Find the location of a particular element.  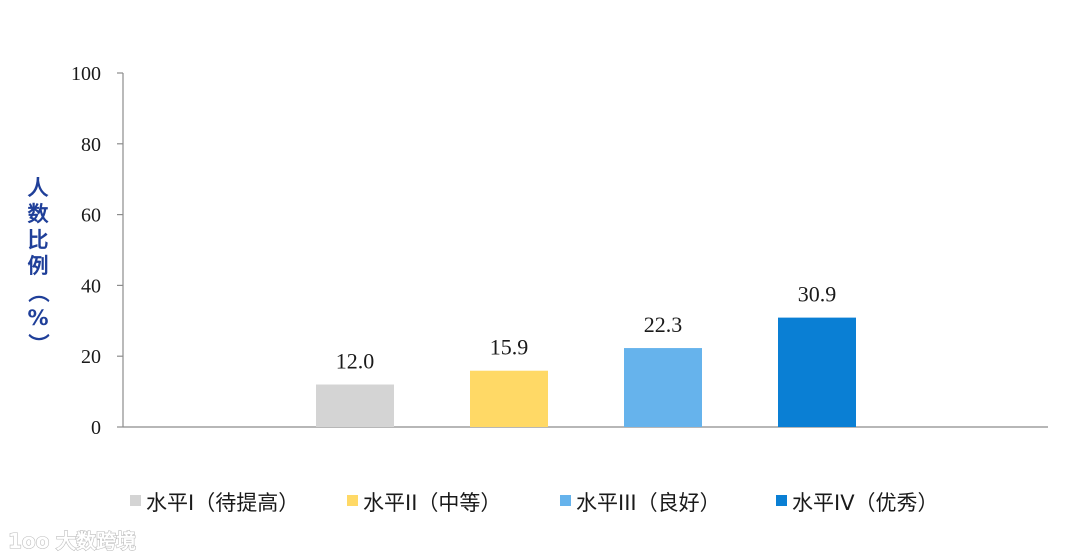

legend-entry: 水平II（中等） is located at coordinates (432, 503).